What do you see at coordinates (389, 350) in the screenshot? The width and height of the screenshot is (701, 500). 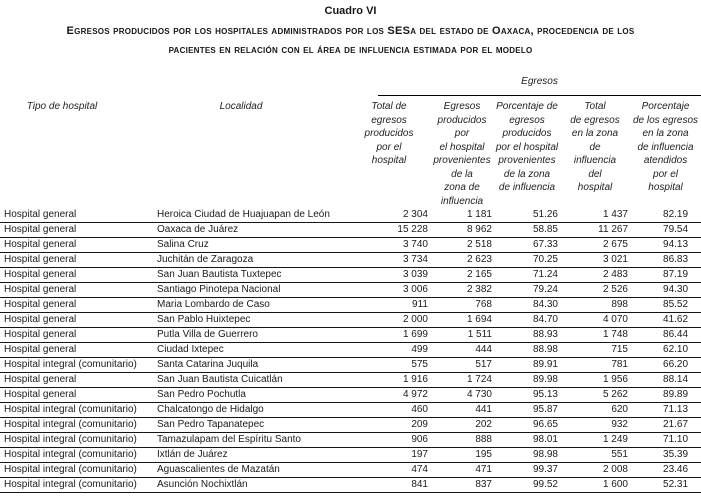 I see `cell-total-egresos: 499` at bounding box center [389, 350].